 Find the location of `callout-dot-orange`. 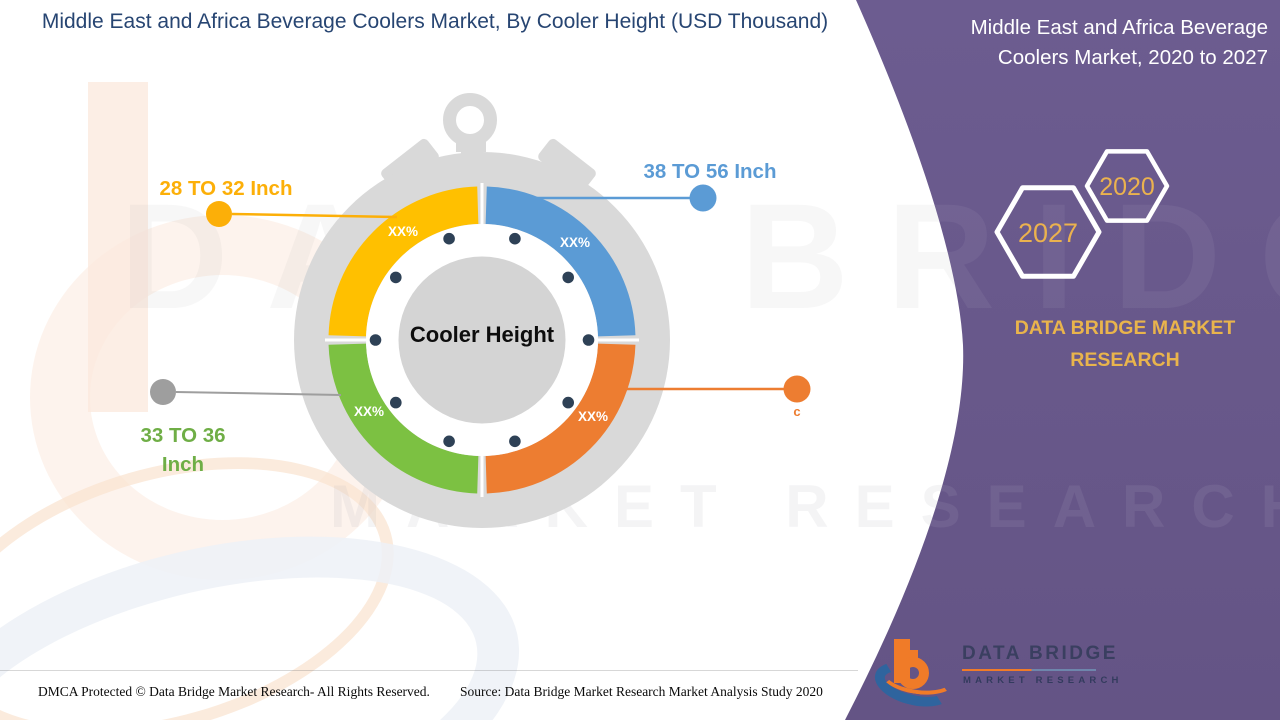

callout-dot-orange is located at coordinates (797, 389).